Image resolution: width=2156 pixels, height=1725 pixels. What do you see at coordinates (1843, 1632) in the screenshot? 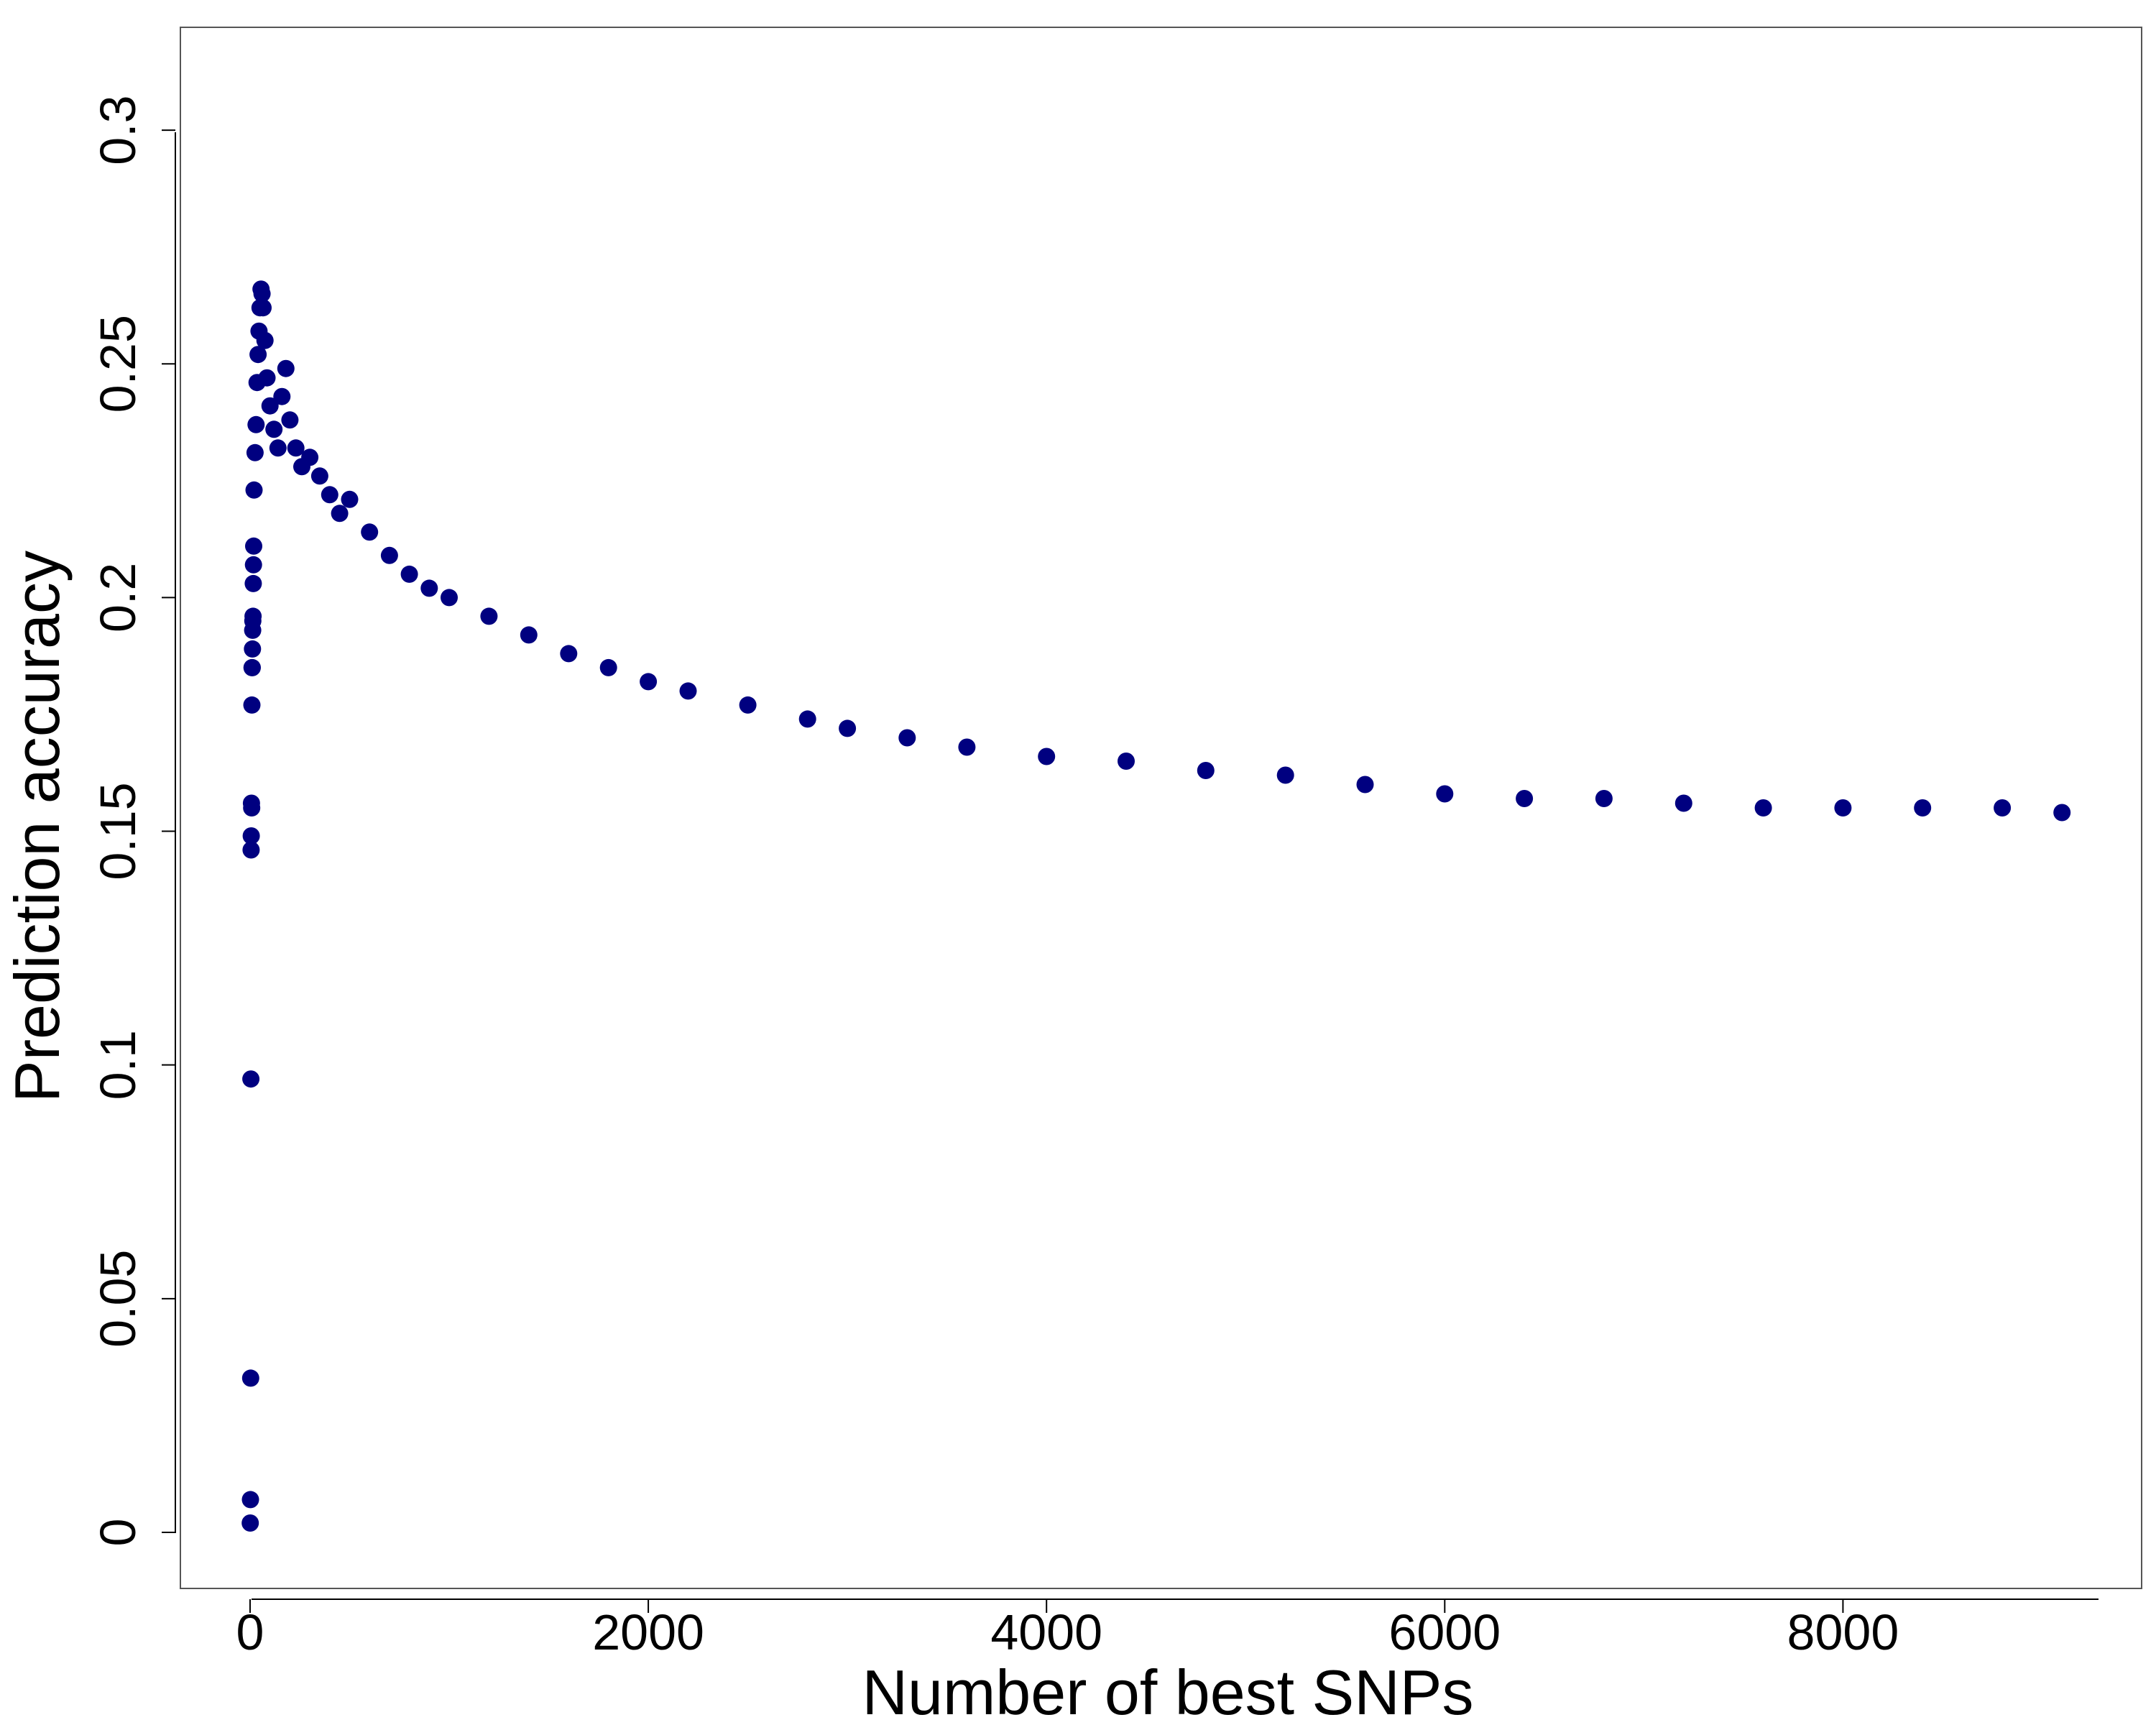
I see `x-tick-label: 8000` at bounding box center [1843, 1632].